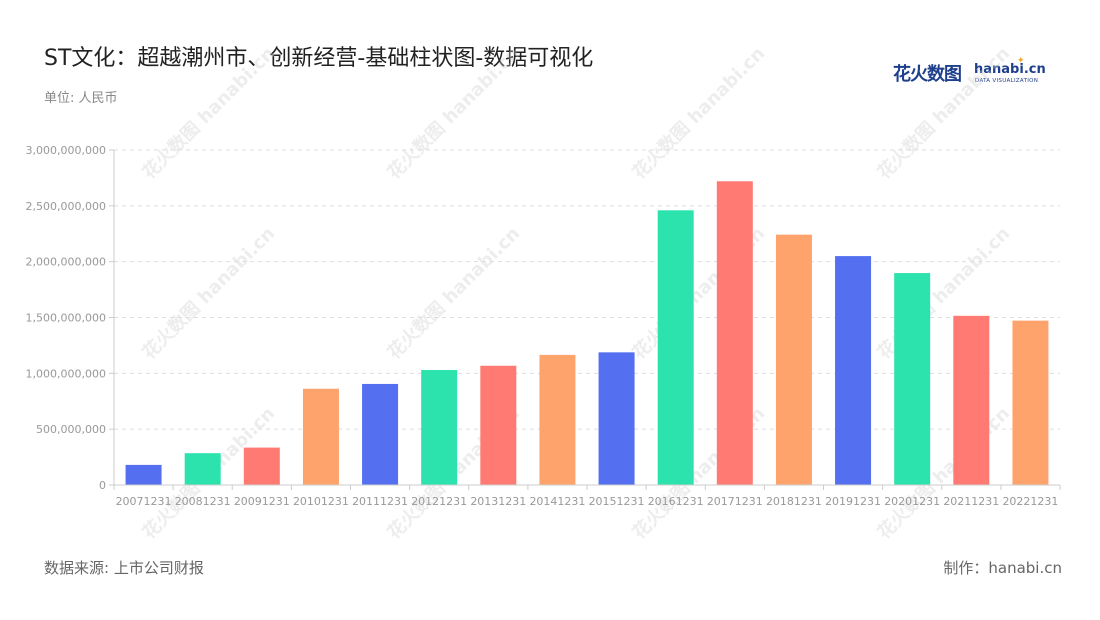 Image resolution: width=1100 pixels, height=620 pixels. Describe the element at coordinates (735, 501) in the screenshot. I see `x-tick-label: 20171231` at that location.